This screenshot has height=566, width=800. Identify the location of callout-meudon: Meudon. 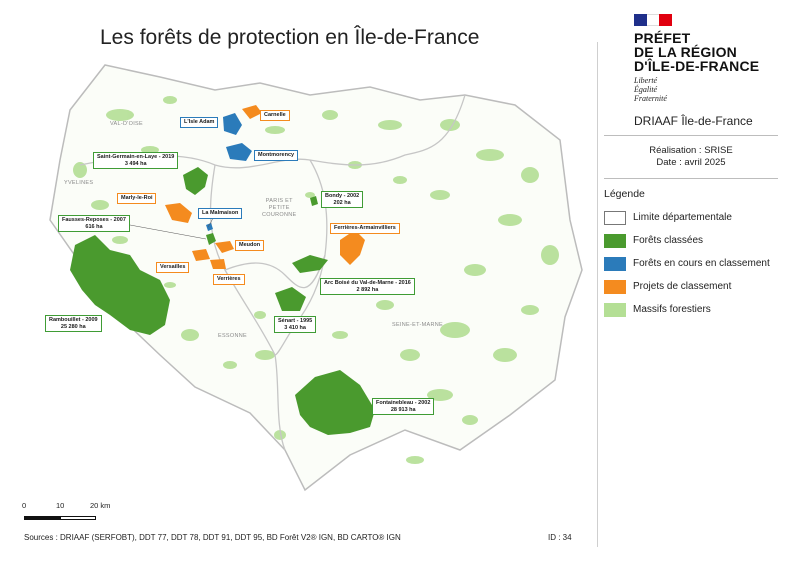
(250, 245).